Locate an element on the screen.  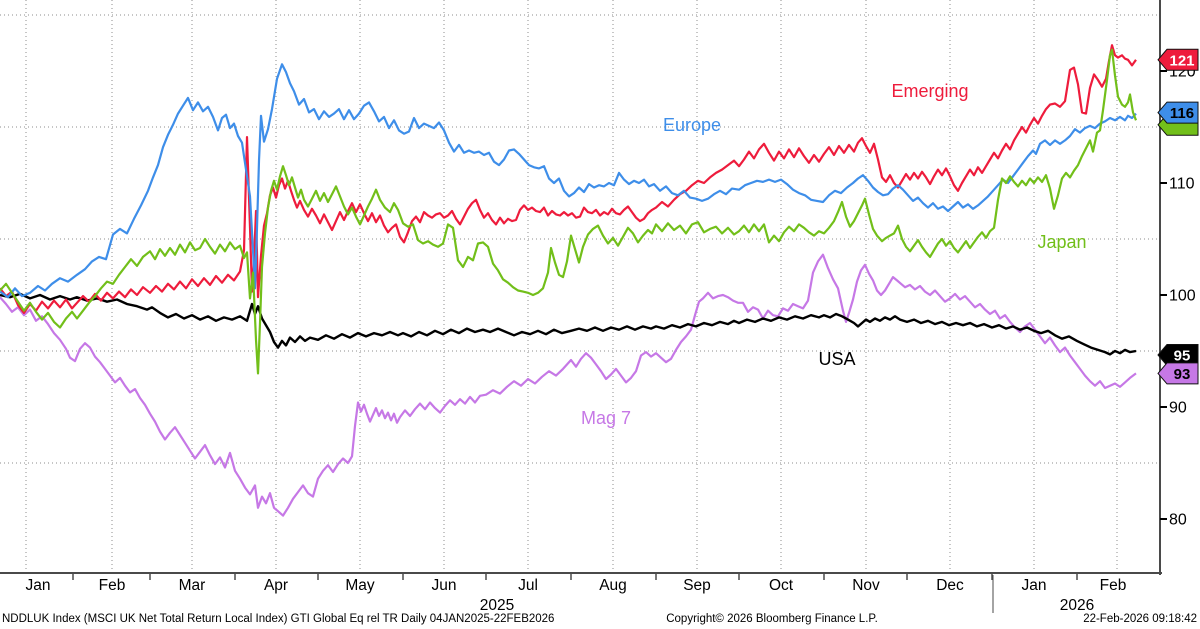
series-label-japan: Japan is located at coordinates (1061, 242).